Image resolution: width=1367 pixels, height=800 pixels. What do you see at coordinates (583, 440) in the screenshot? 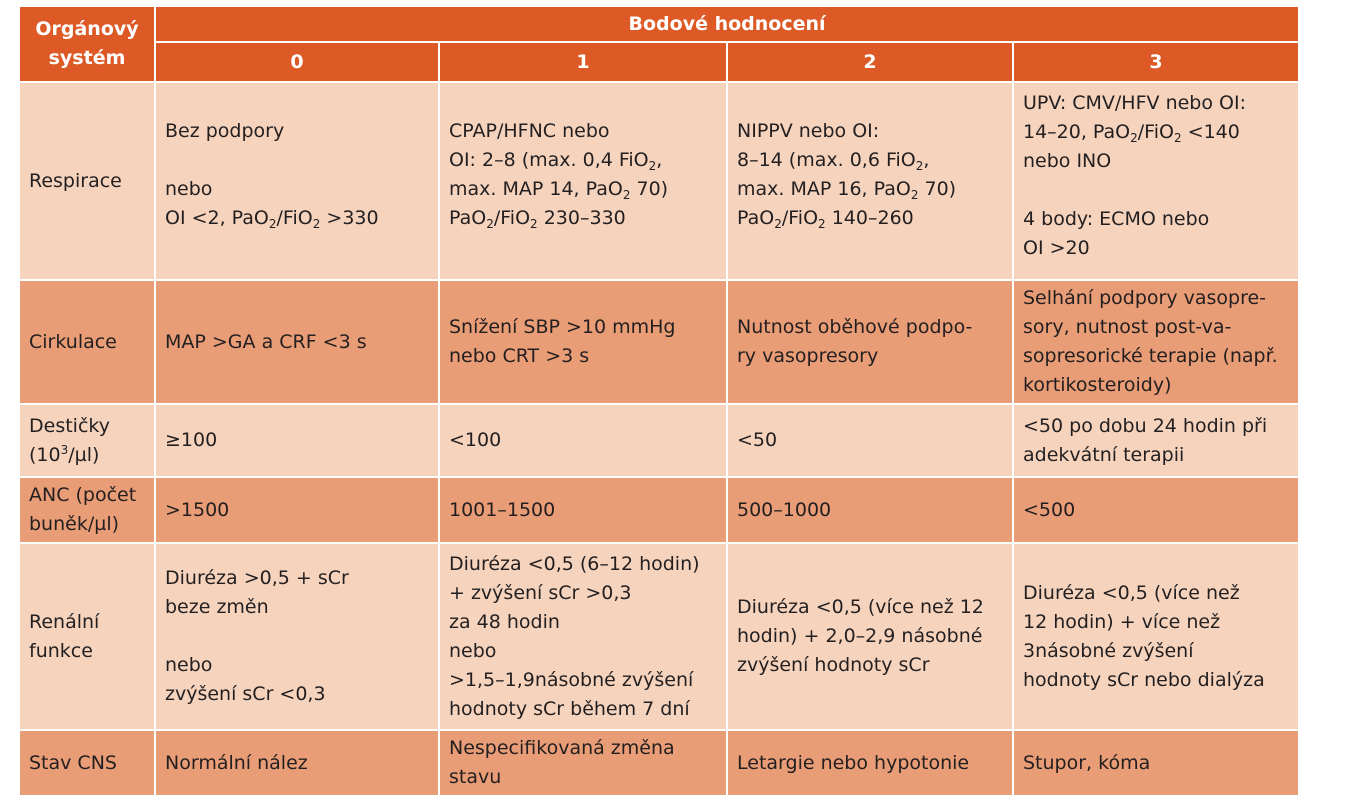
I see `cell-score-1: <100` at bounding box center [583, 440].